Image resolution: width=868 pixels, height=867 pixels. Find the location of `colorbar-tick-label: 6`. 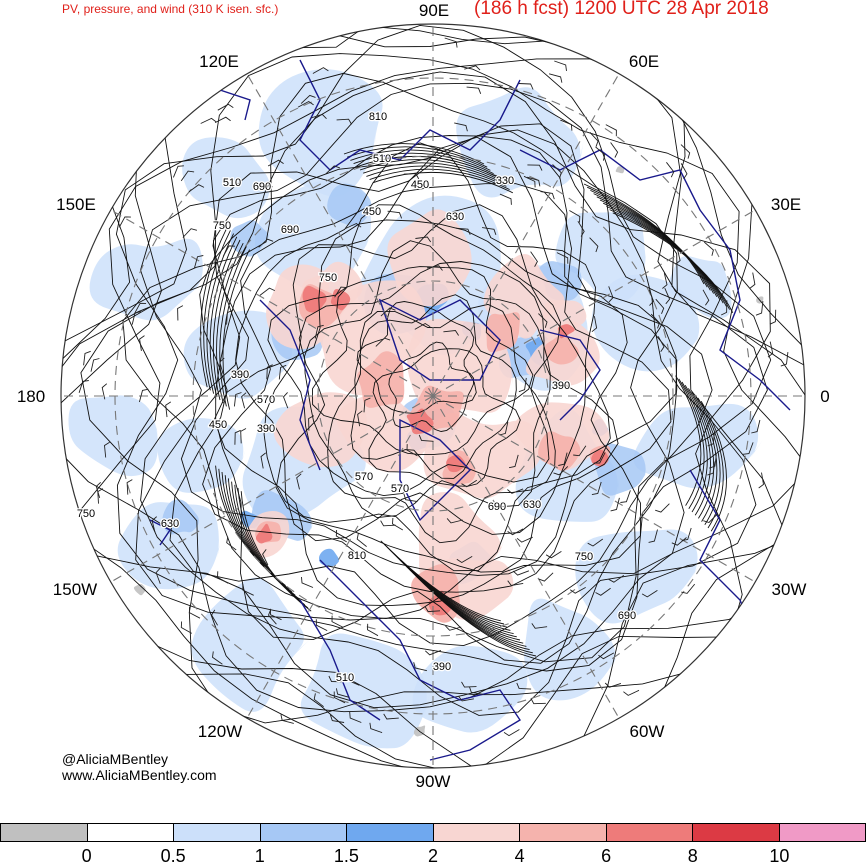

colorbar-tick-label: 6 is located at coordinates (606, 856).